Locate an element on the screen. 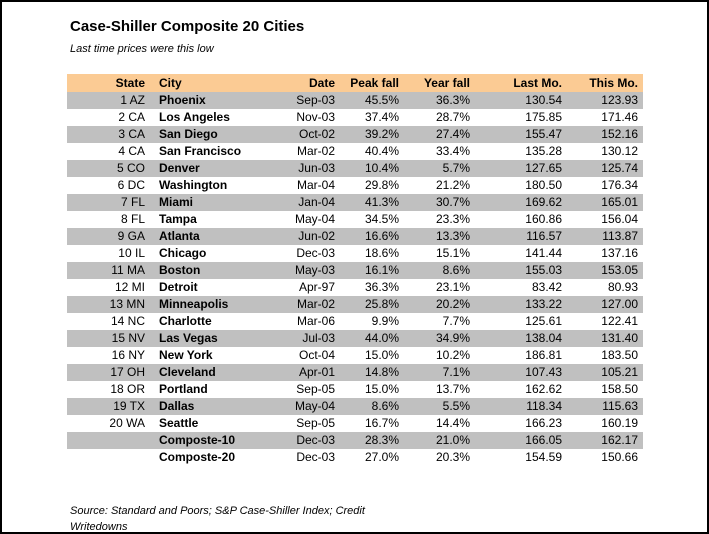 The width and height of the screenshot is (709, 534). cell-peak-fall: 40.4% is located at coordinates (381, 151).